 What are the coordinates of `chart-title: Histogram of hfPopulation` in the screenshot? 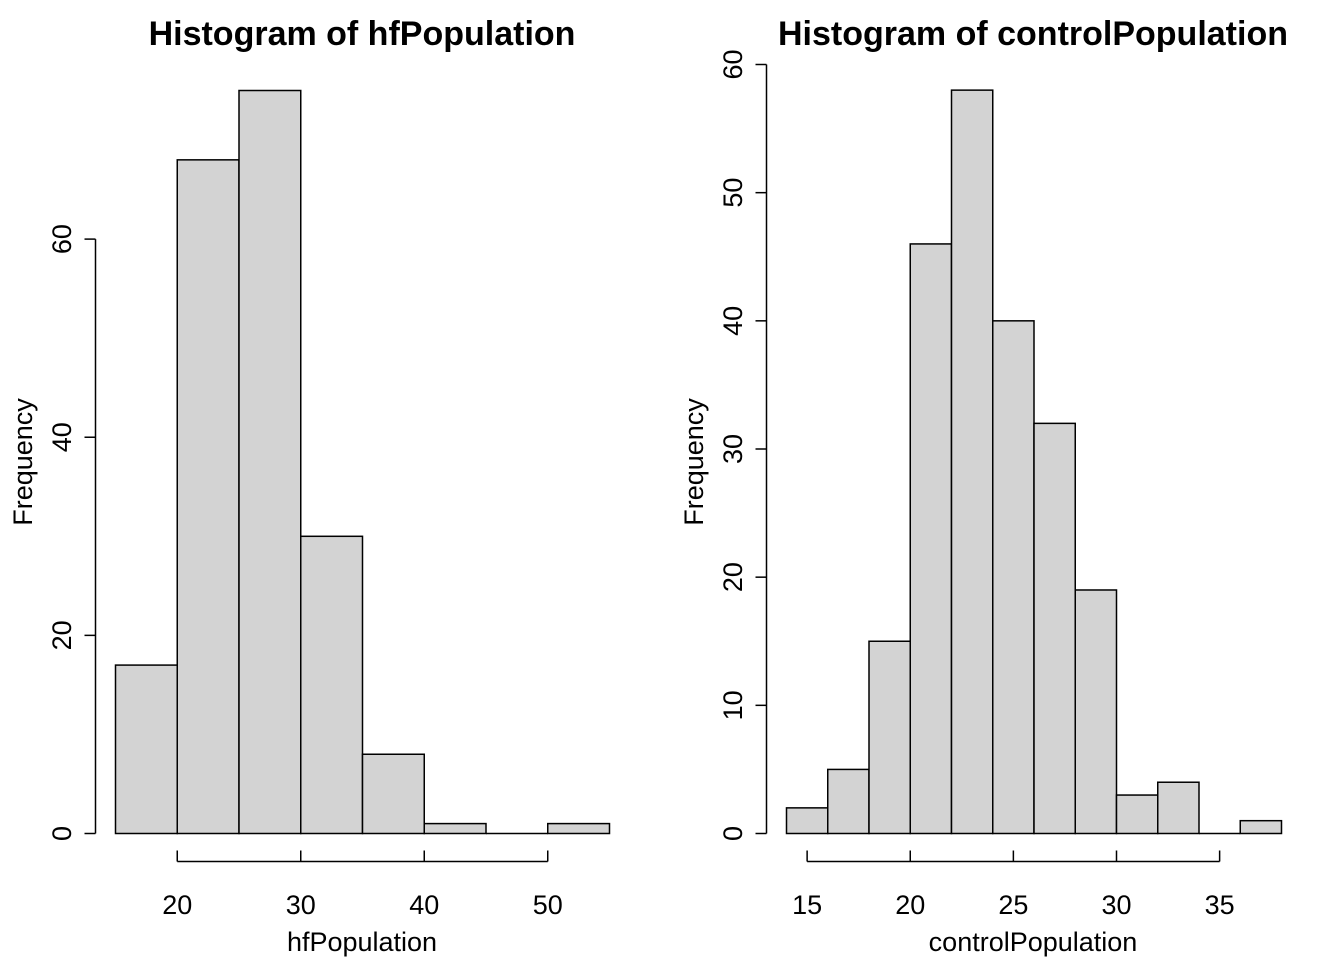 It's located at (362, 34).